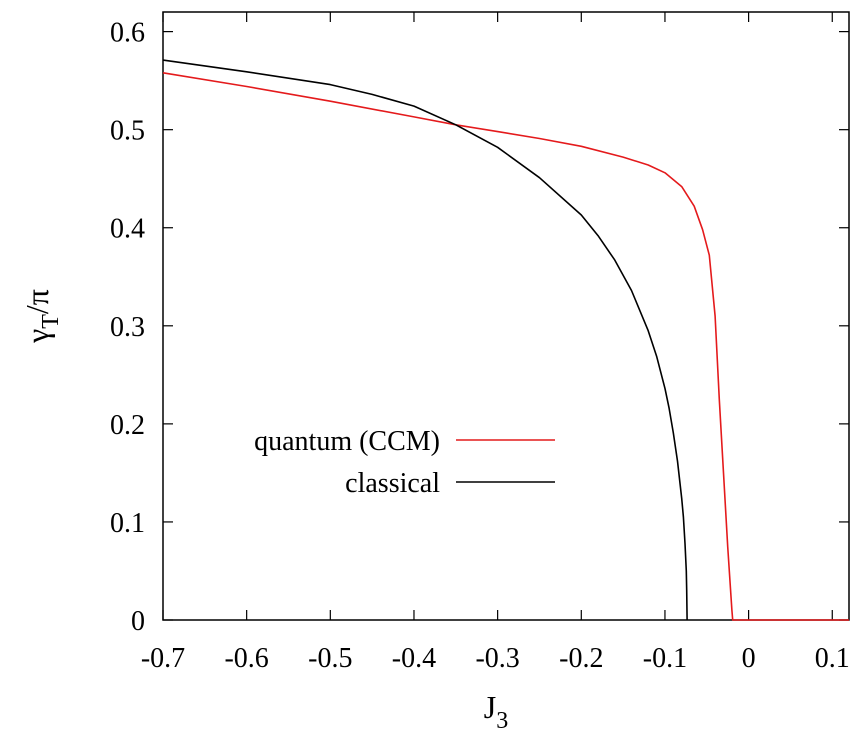 This screenshot has height=736, width=859. Describe the element at coordinates (127, 131) in the screenshot. I see `y-tick-label: 0.5` at that location.